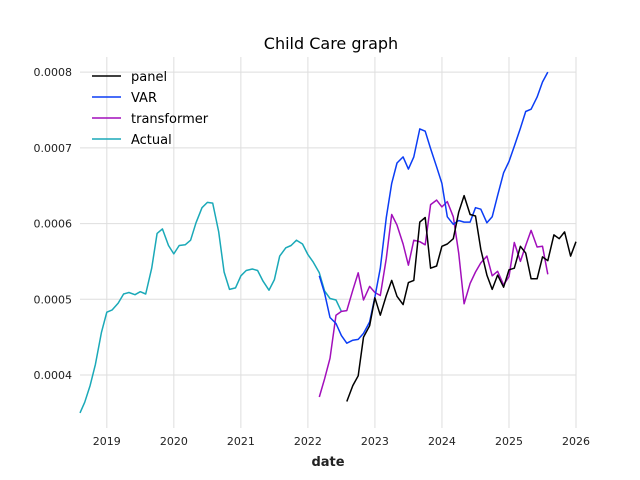 This screenshot has height=480, width=640. Describe the element at coordinates (375, 441) in the screenshot. I see `x-tick-label: 2023` at that location.